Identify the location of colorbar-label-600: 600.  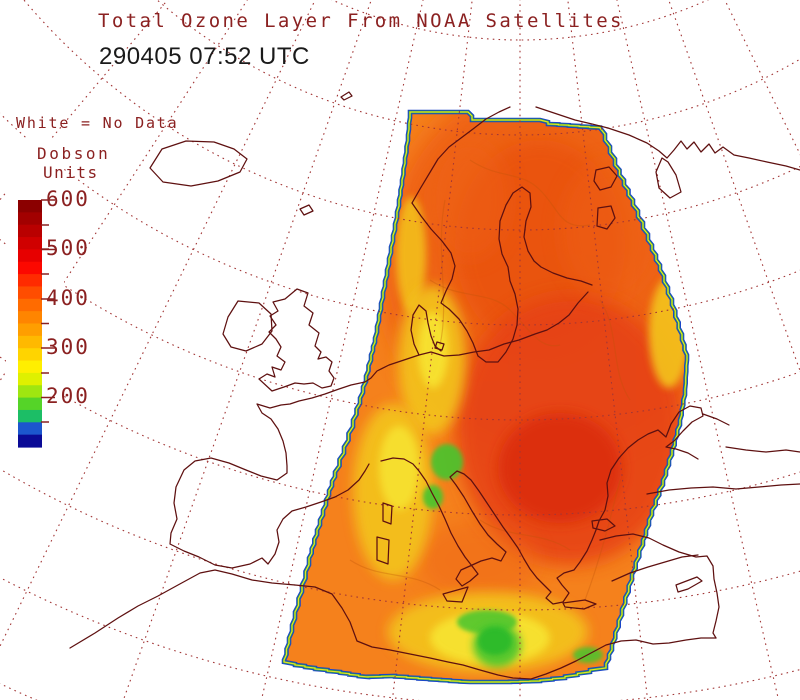
(68, 199).